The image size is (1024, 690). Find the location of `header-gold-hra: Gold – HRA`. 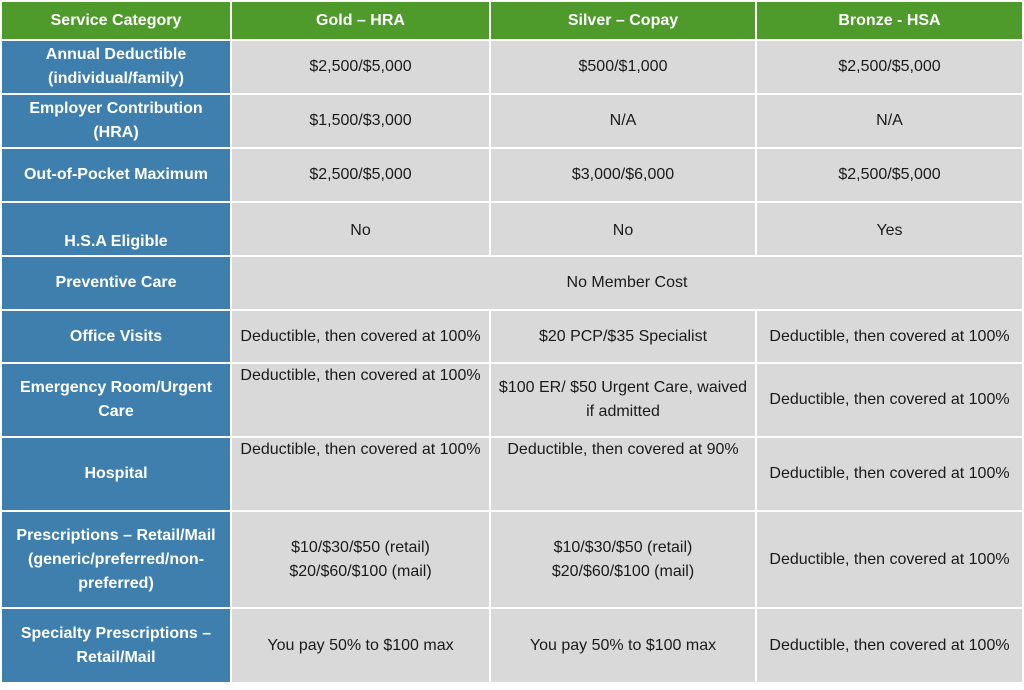

header-gold-hra: Gold – HRA is located at coordinates (360, 20).